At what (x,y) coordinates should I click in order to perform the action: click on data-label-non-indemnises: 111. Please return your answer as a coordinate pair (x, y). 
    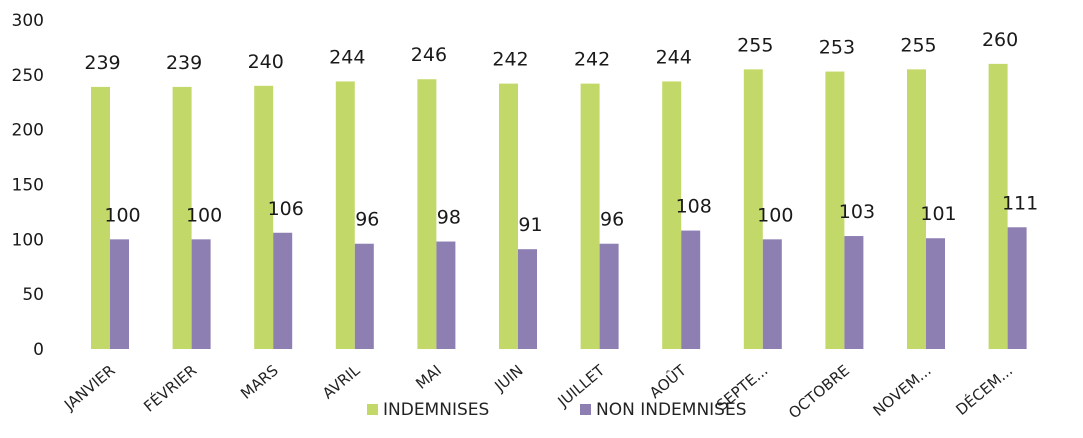
    Looking at the image, I should click on (1020, 203).